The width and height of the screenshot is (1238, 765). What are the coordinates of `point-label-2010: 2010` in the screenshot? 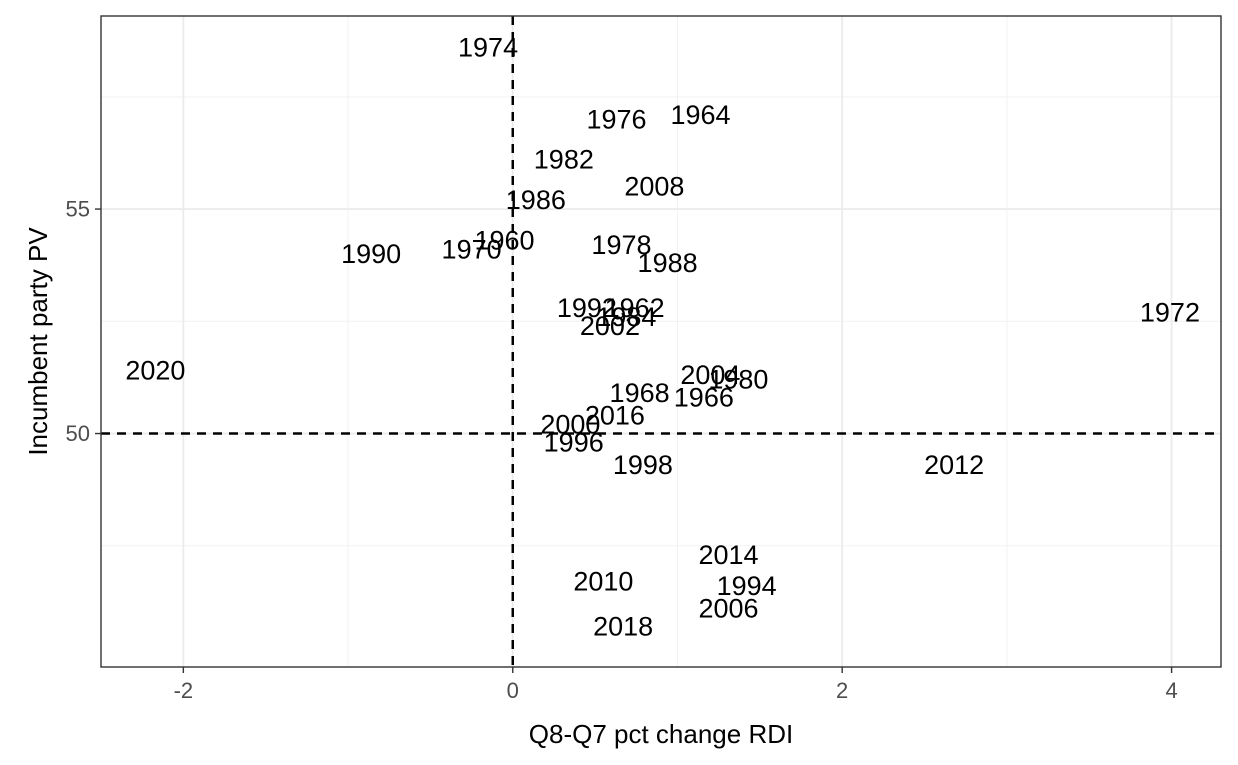 It's located at (603, 582).